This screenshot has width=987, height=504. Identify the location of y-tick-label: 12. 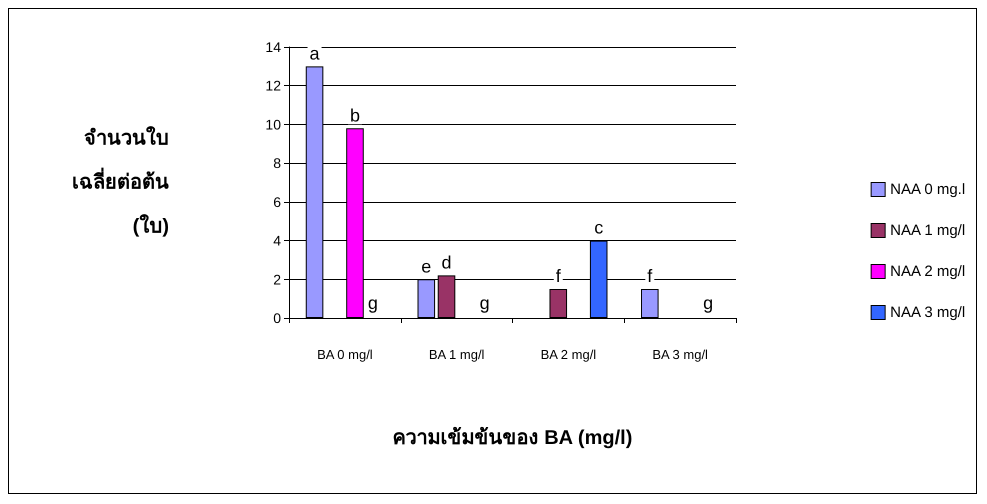
(273, 86).